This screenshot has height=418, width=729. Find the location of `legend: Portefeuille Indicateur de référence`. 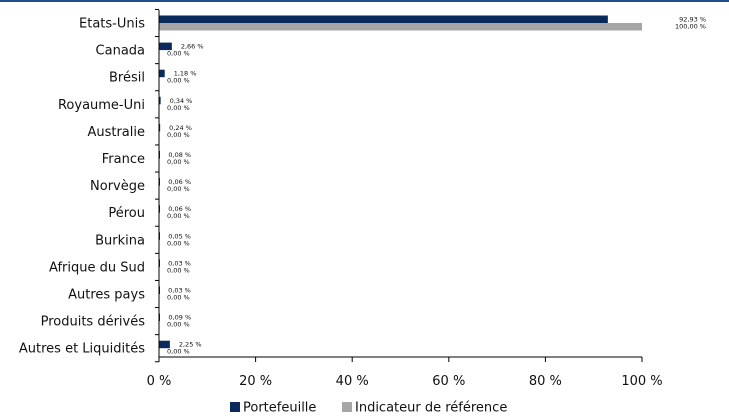

legend: Portefeuille Indicateur de référence is located at coordinates (368, 408).